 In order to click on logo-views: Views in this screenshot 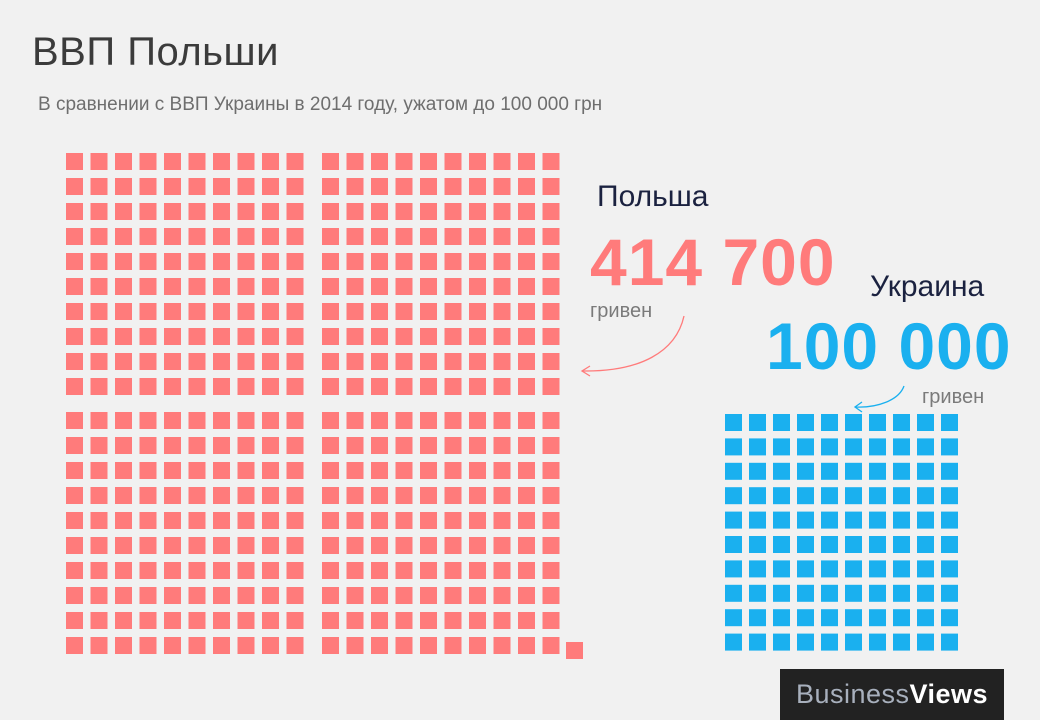, I will do `click(949, 694)`.